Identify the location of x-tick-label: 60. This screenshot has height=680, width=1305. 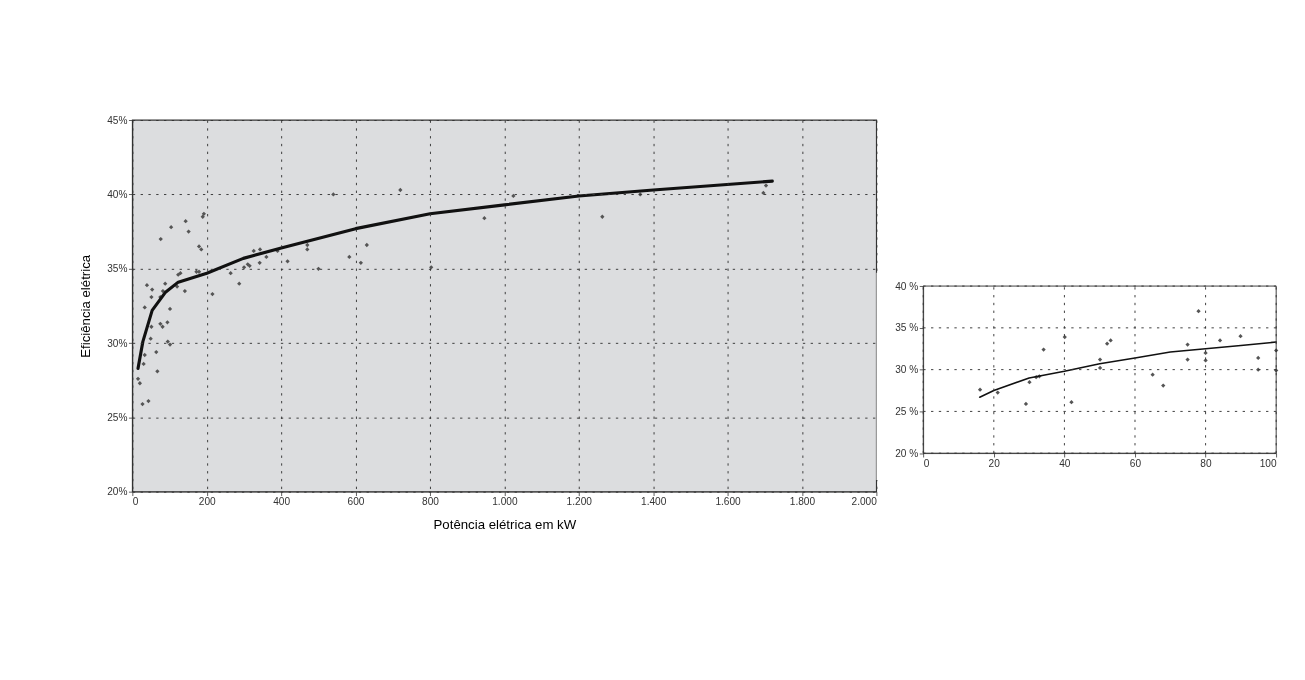
(1135, 463).